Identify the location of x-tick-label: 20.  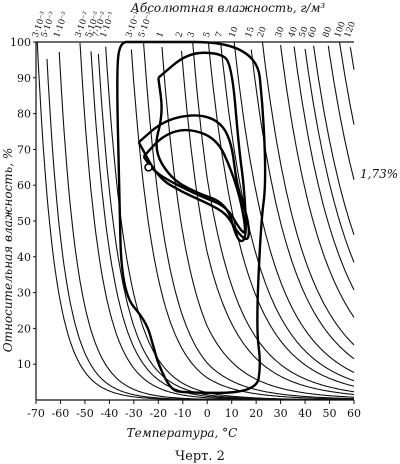
(256, 413).